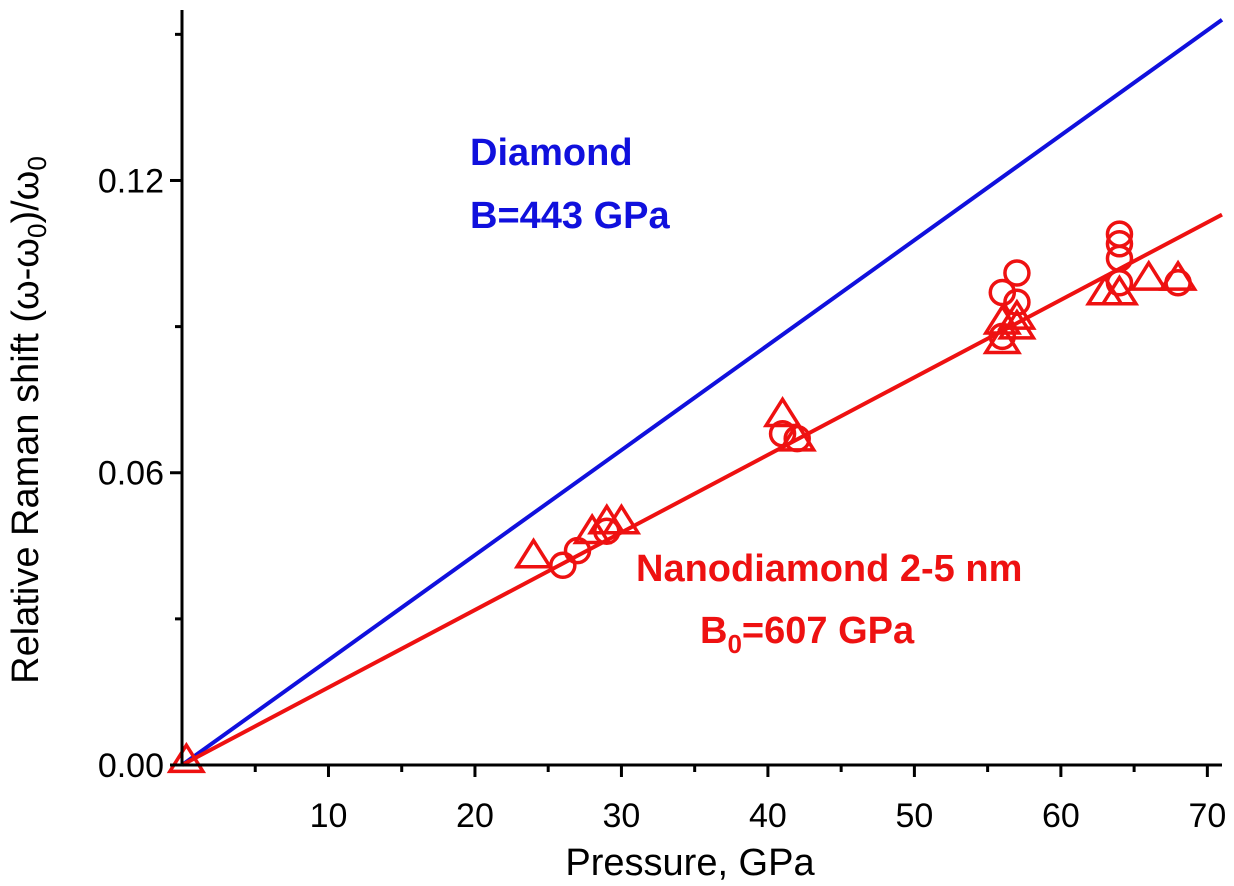 The width and height of the screenshot is (1234, 886). I want to click on y-axis-title: Relative Raman shift (ω-ω0)/ω0, so click(28, 420).